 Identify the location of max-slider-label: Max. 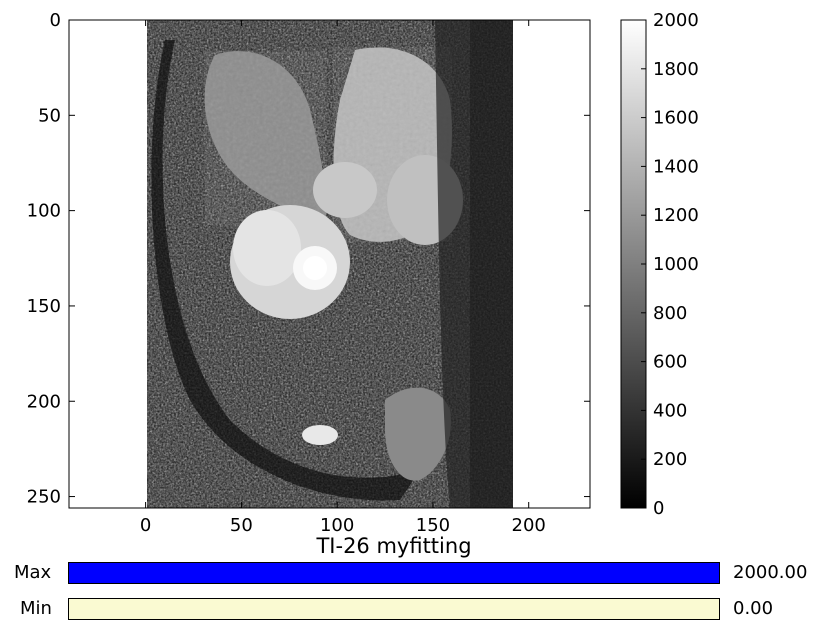
(32, 573).